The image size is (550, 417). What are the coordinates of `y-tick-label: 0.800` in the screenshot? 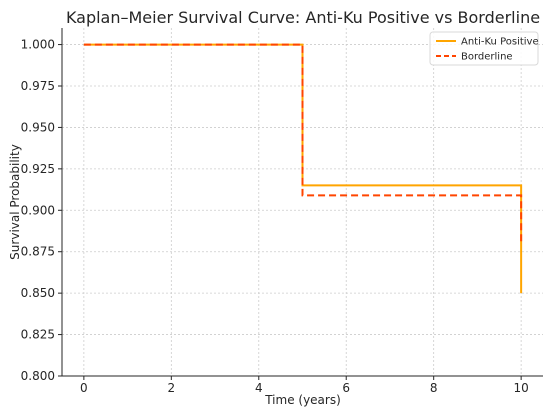 It's located at (38, 376).